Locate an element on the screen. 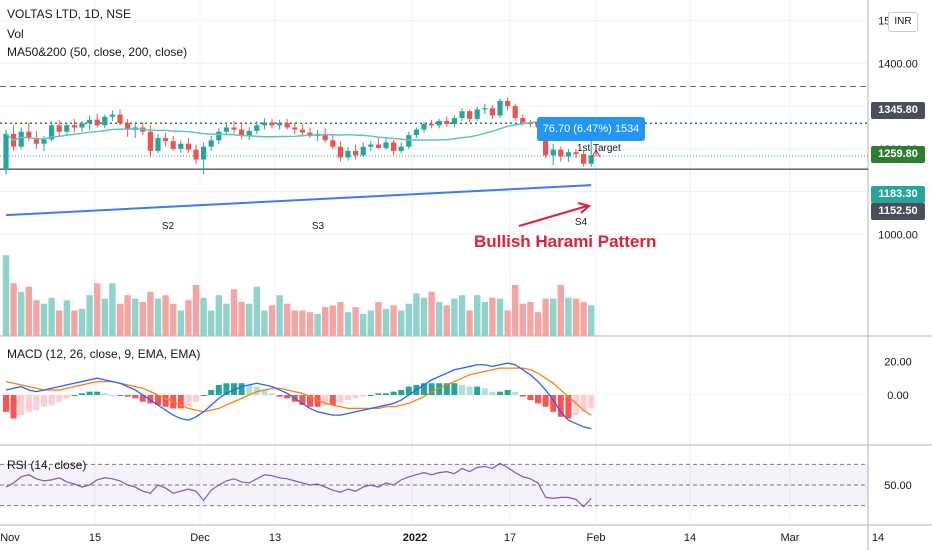 The width and height of the screenshot is (932, 550). volume-label: Vol is located at coordinates (15, 34).